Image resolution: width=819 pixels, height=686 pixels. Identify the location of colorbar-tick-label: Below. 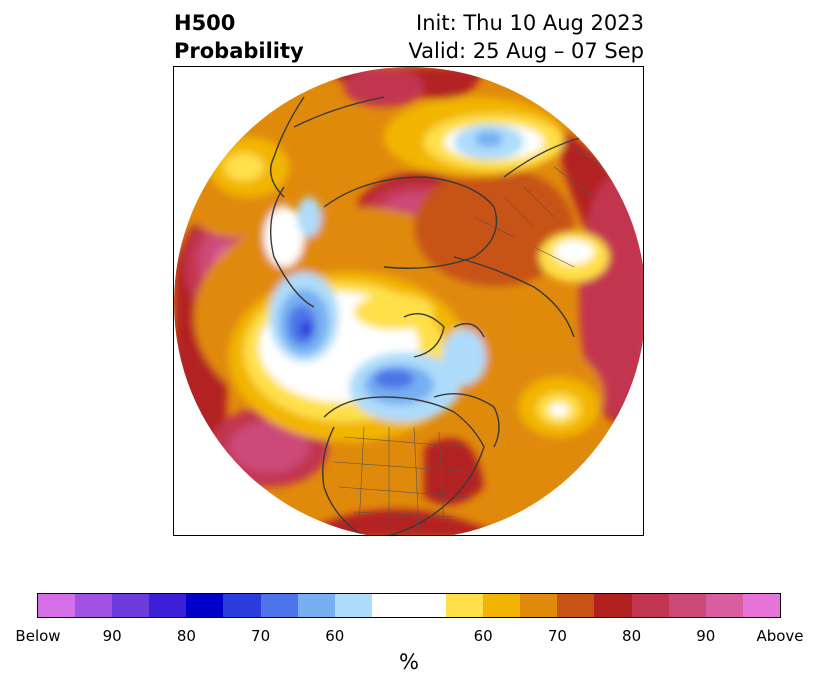
(38, 636).